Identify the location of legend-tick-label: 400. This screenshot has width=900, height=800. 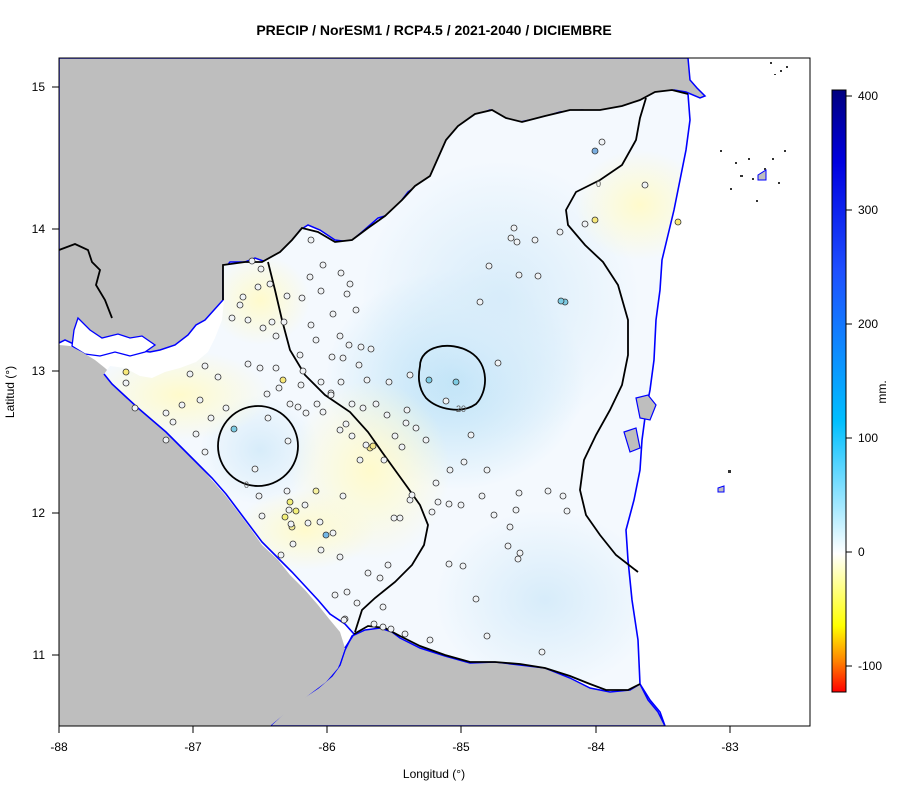
(868, 96).